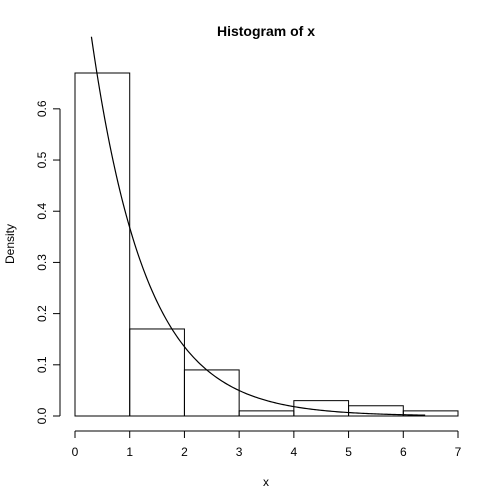 This screenshot has height=504, width=504. What do you see at coordinates (42, 262) in the screenshot?
I see `y-tick-label-3: 0.3` at bounding box center [42, 262].